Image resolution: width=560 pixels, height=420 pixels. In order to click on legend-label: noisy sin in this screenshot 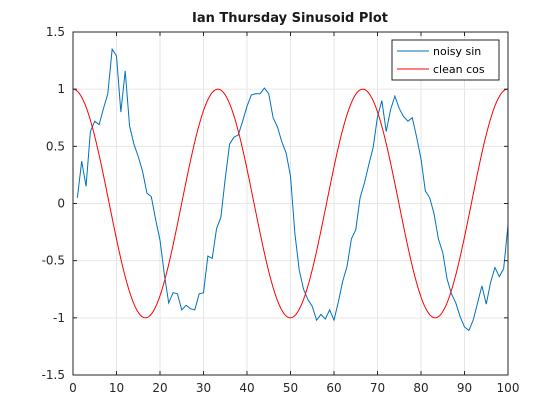, I will do `click(457, 51)`.